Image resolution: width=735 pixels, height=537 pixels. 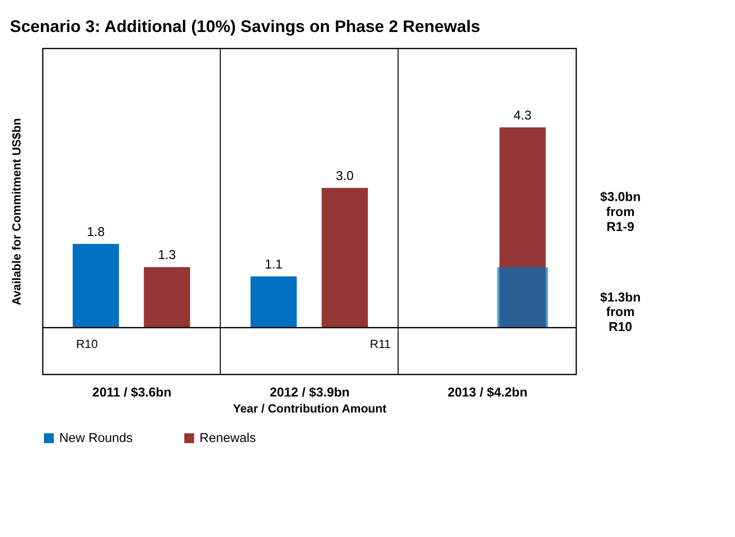 I want to click on text: $1.3bn from R10, so click(x=620, y=311).